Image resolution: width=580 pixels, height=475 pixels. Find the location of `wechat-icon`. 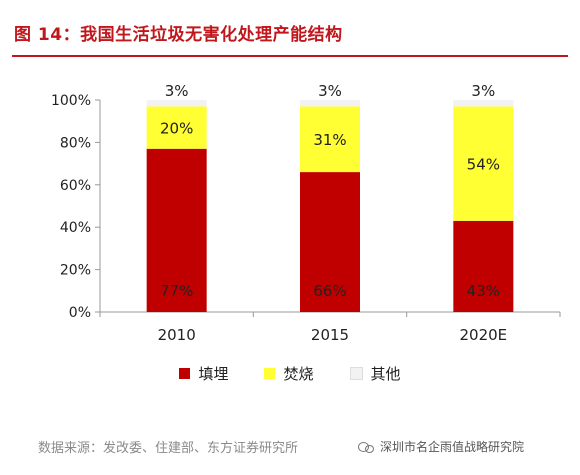

wechat-icon is located at coordinates (366, 447).